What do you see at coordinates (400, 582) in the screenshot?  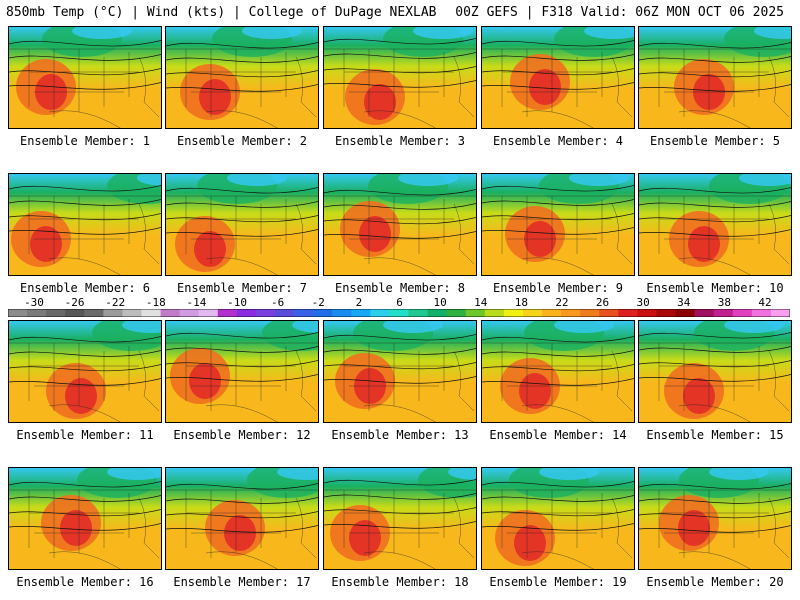 I see `ensemble-member-label-18: Ensemble Member: 18` at bounding box center [400, 582].